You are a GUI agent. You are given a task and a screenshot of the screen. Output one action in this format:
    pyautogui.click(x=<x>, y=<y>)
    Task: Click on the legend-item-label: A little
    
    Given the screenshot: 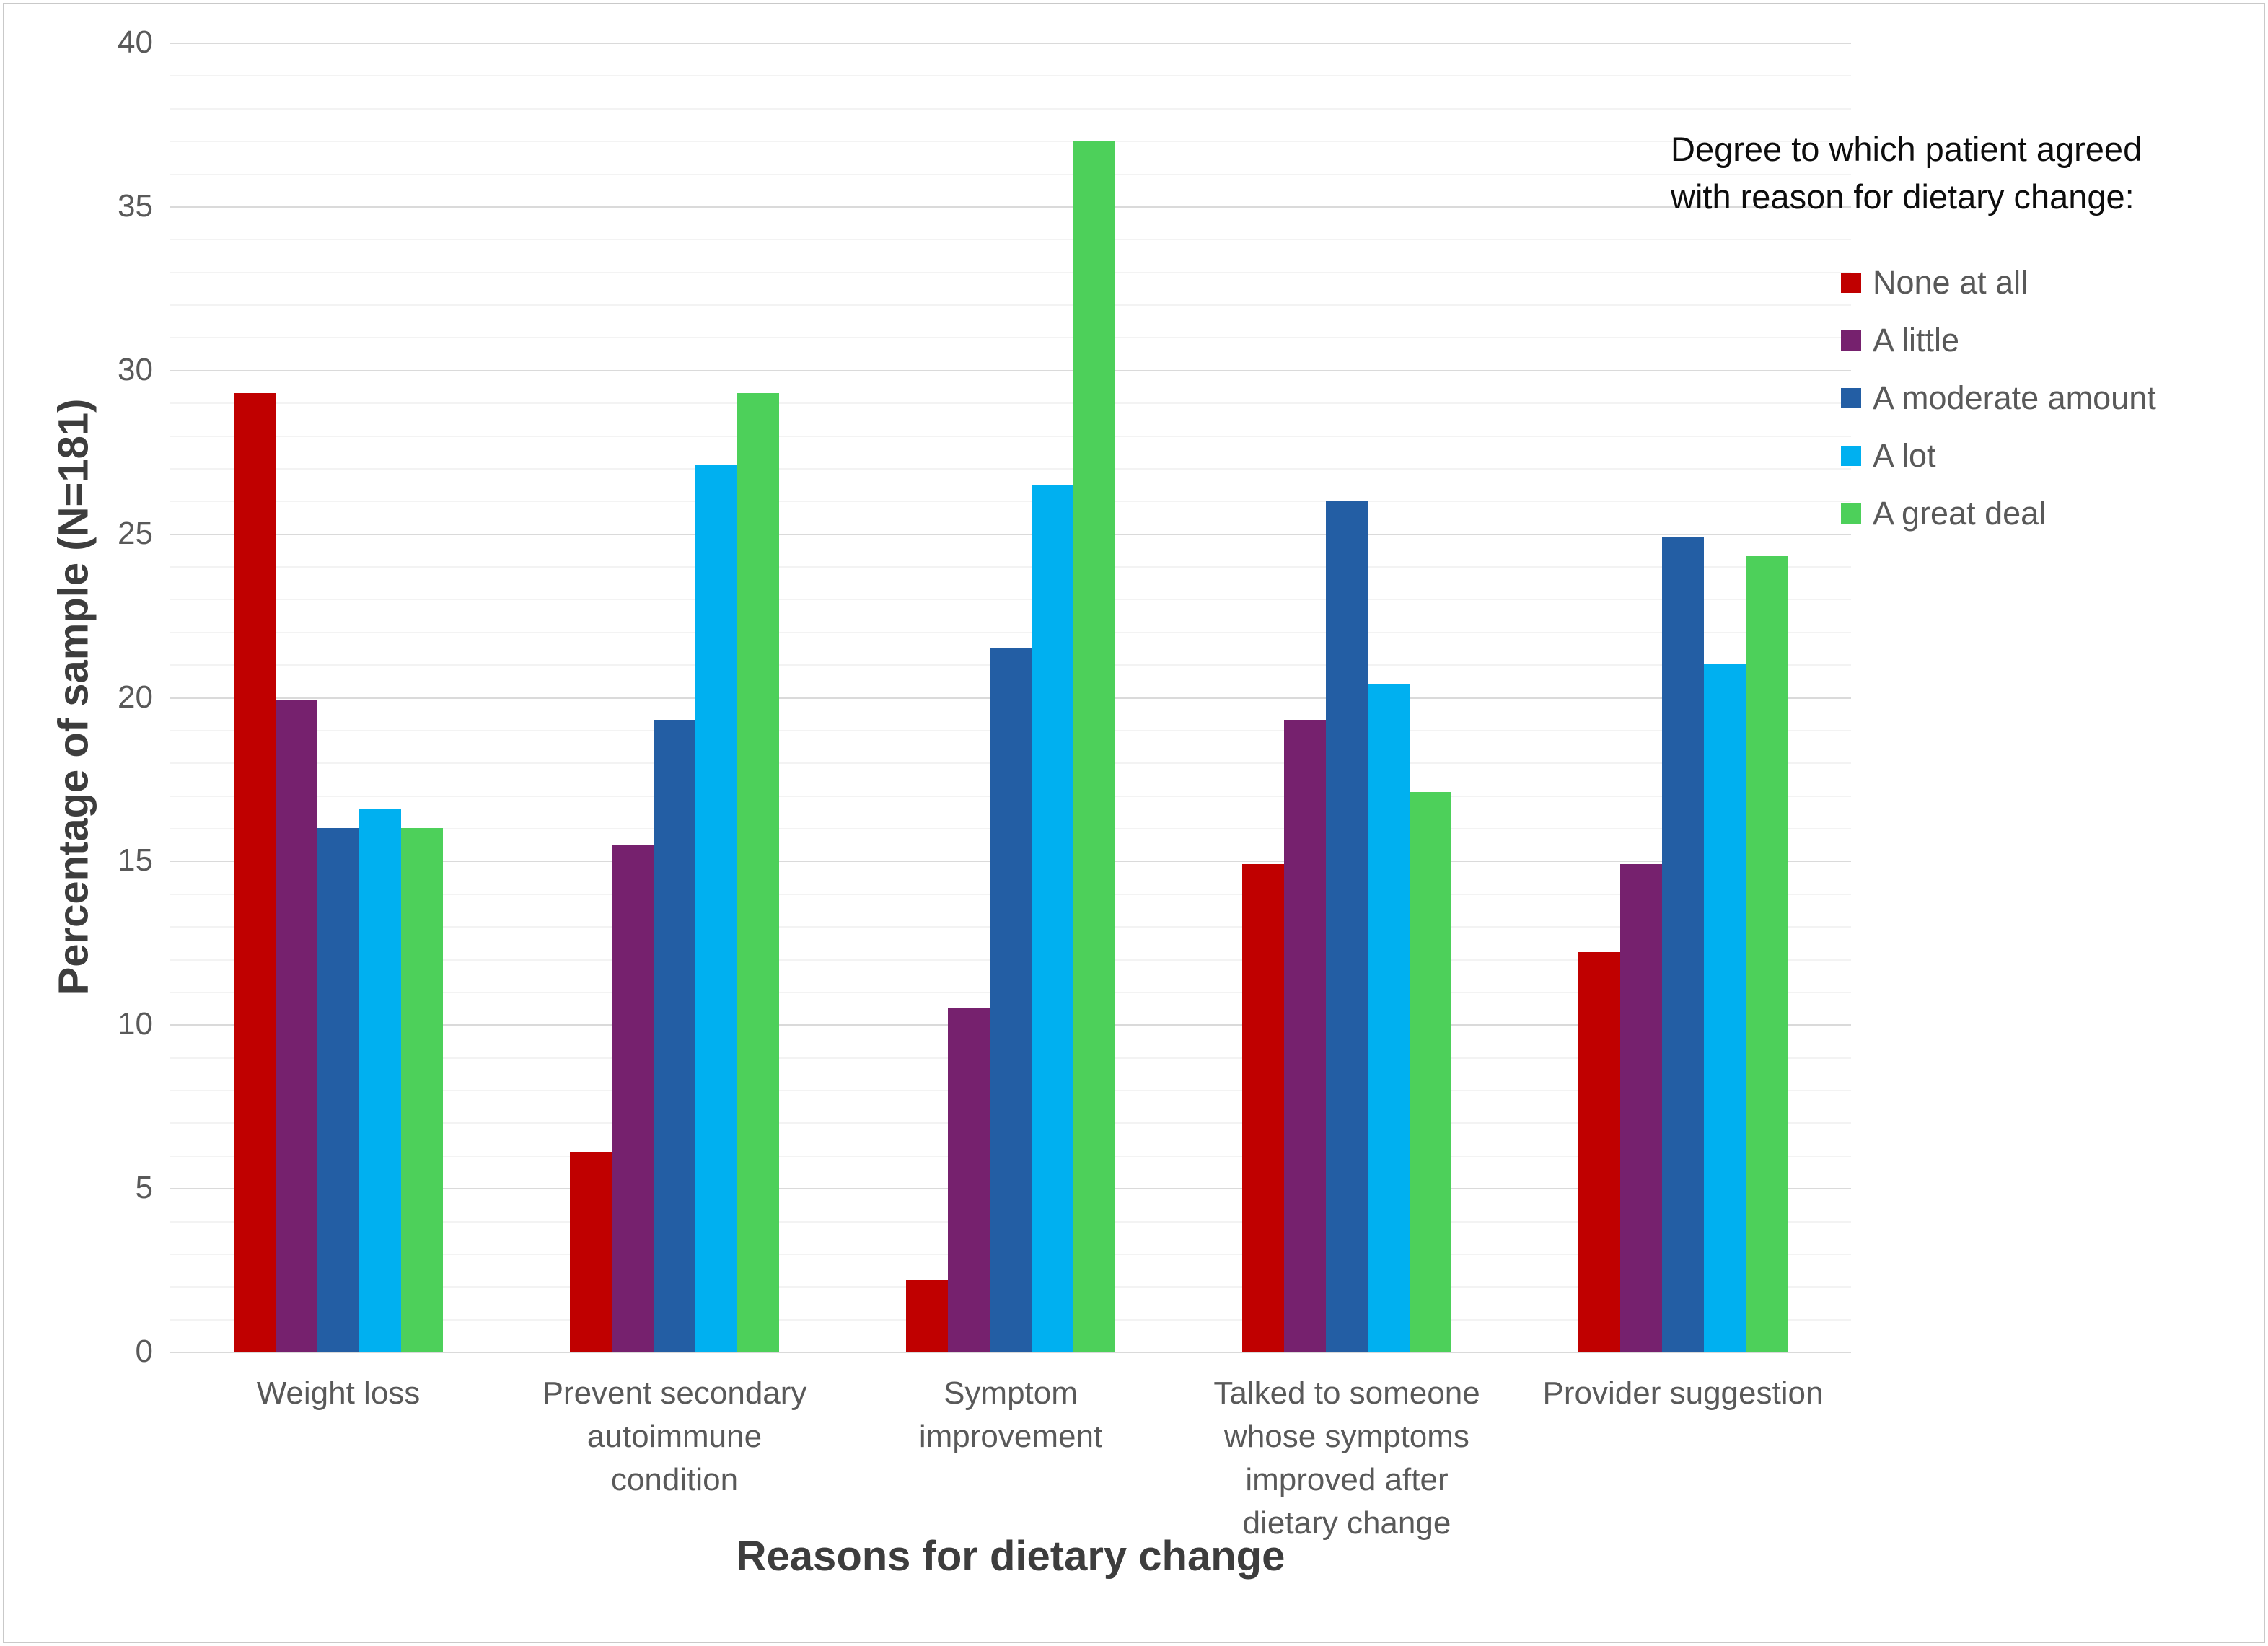 What is the action you would take?
    pyautogui.click(x=1917, y=340)
    